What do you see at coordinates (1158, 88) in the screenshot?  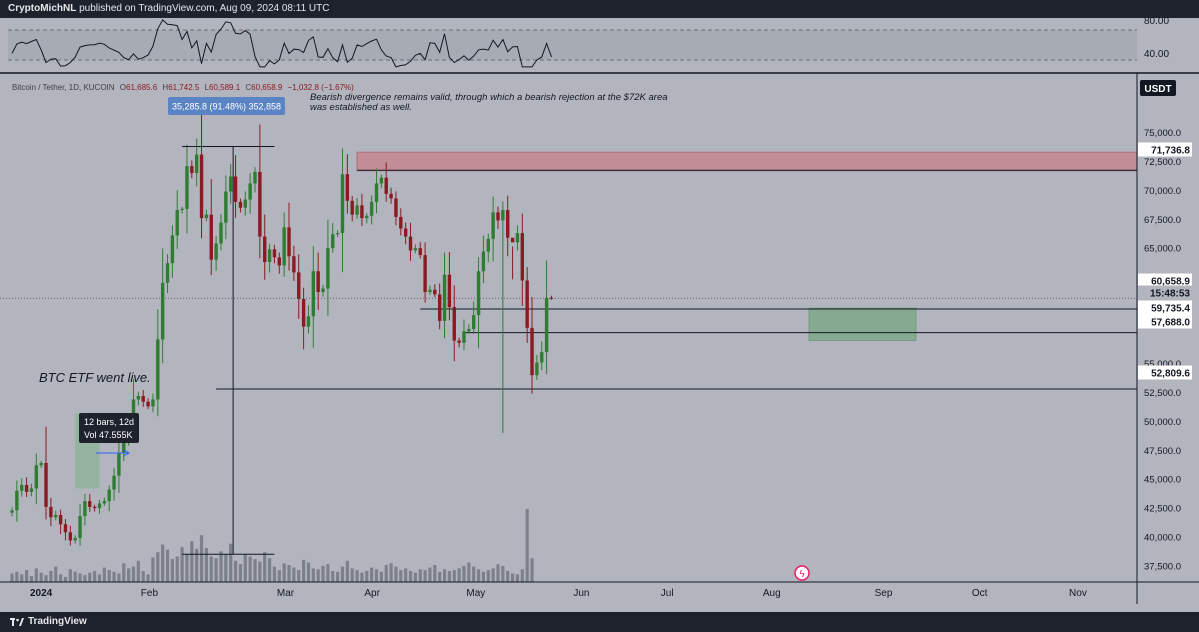 I see `currency-badge` at bounding box center [1158, 88].